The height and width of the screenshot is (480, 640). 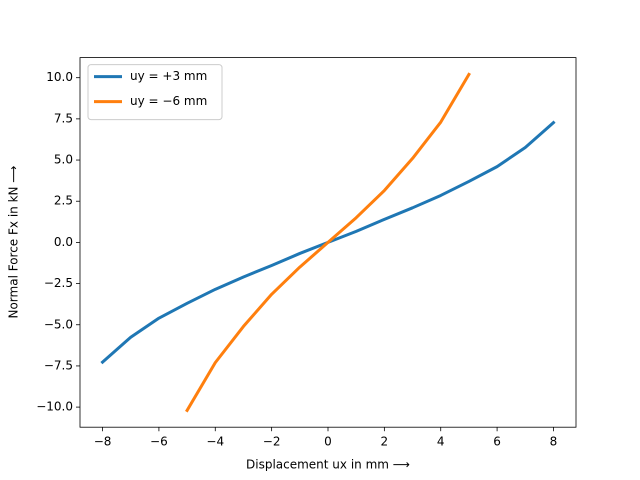 I want to click on x-tick-label: −2, so click(x=272, y=442).